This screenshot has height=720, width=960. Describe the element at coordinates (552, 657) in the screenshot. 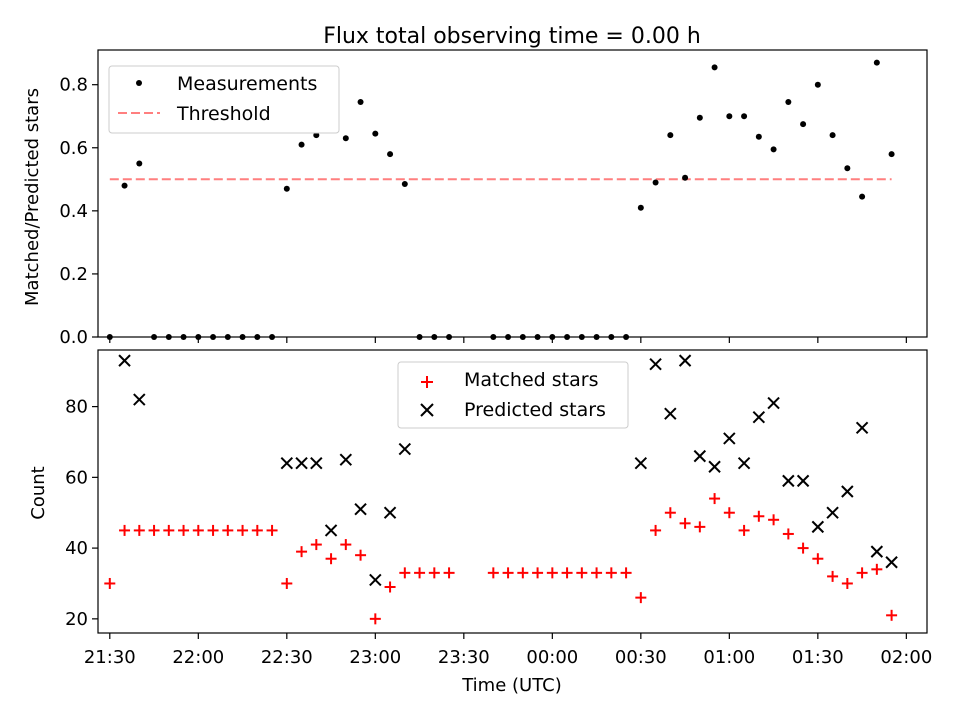

I see `x-tick-label: 00:00` at that location.